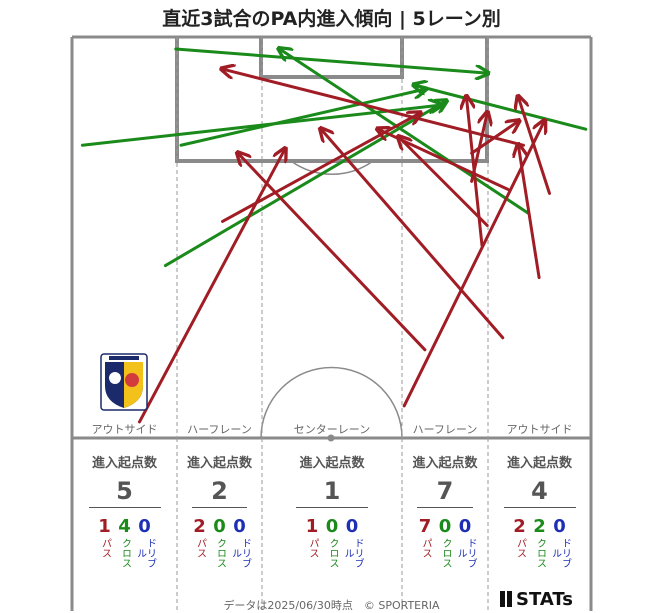 This screenshot has width=663, height=613. I want to click on lane-label: センターレーン, so click(332, 429).